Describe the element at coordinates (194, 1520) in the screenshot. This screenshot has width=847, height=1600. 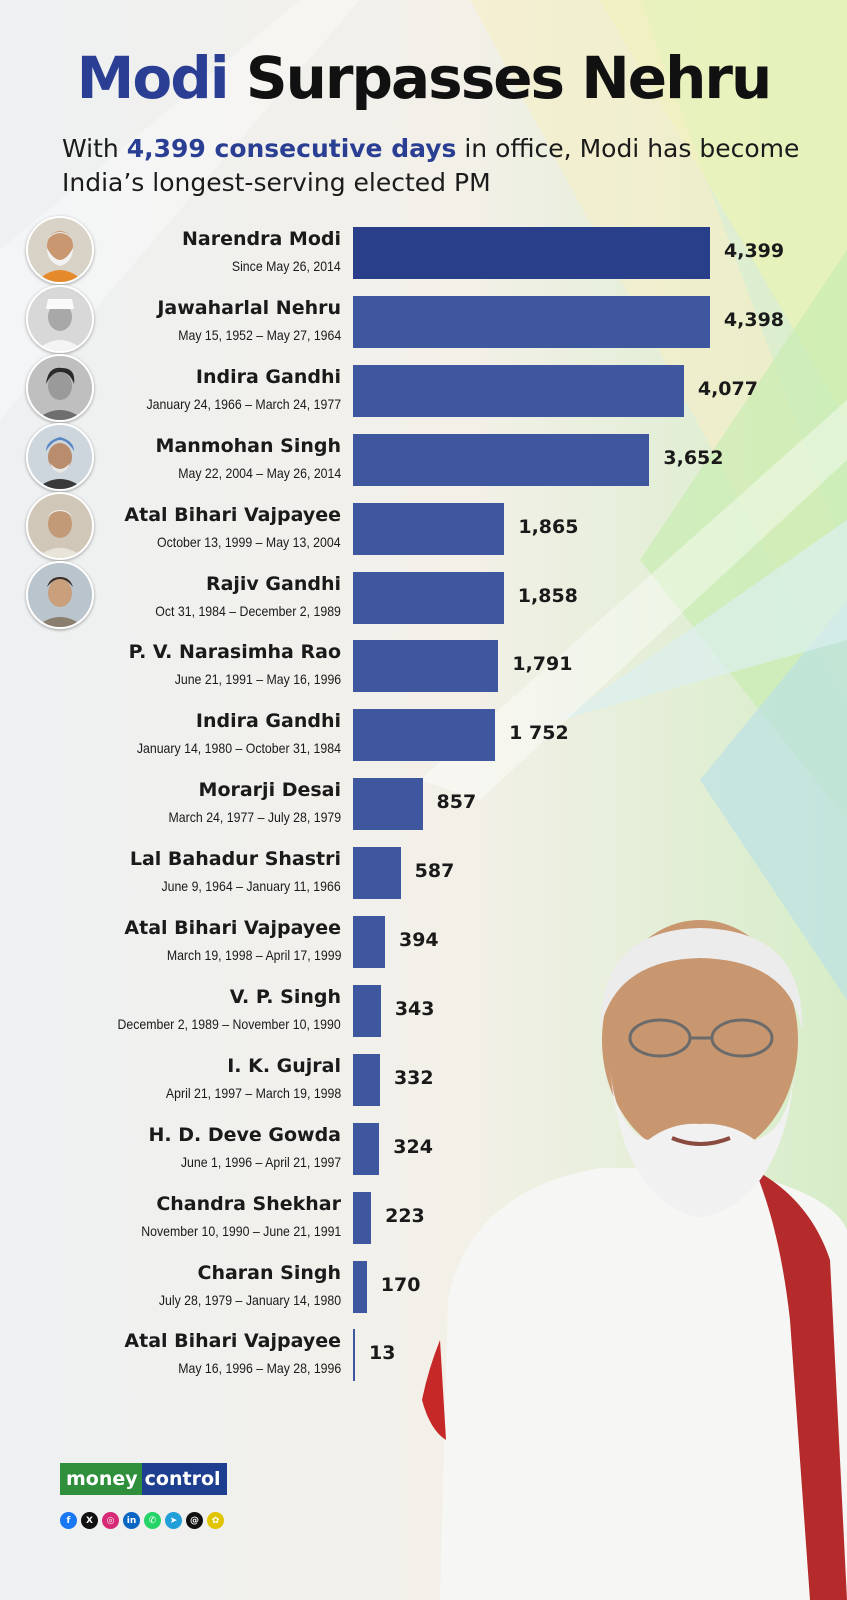
I see `threads-icon: @` at that location.